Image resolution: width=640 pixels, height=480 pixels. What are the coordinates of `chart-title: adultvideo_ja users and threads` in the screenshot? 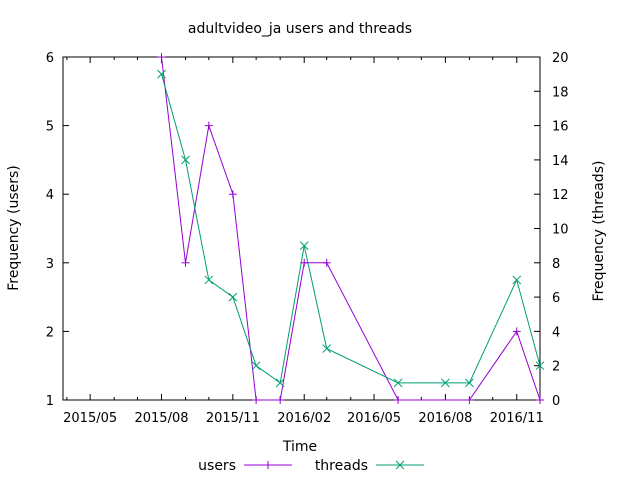 It's located at (300, 29).